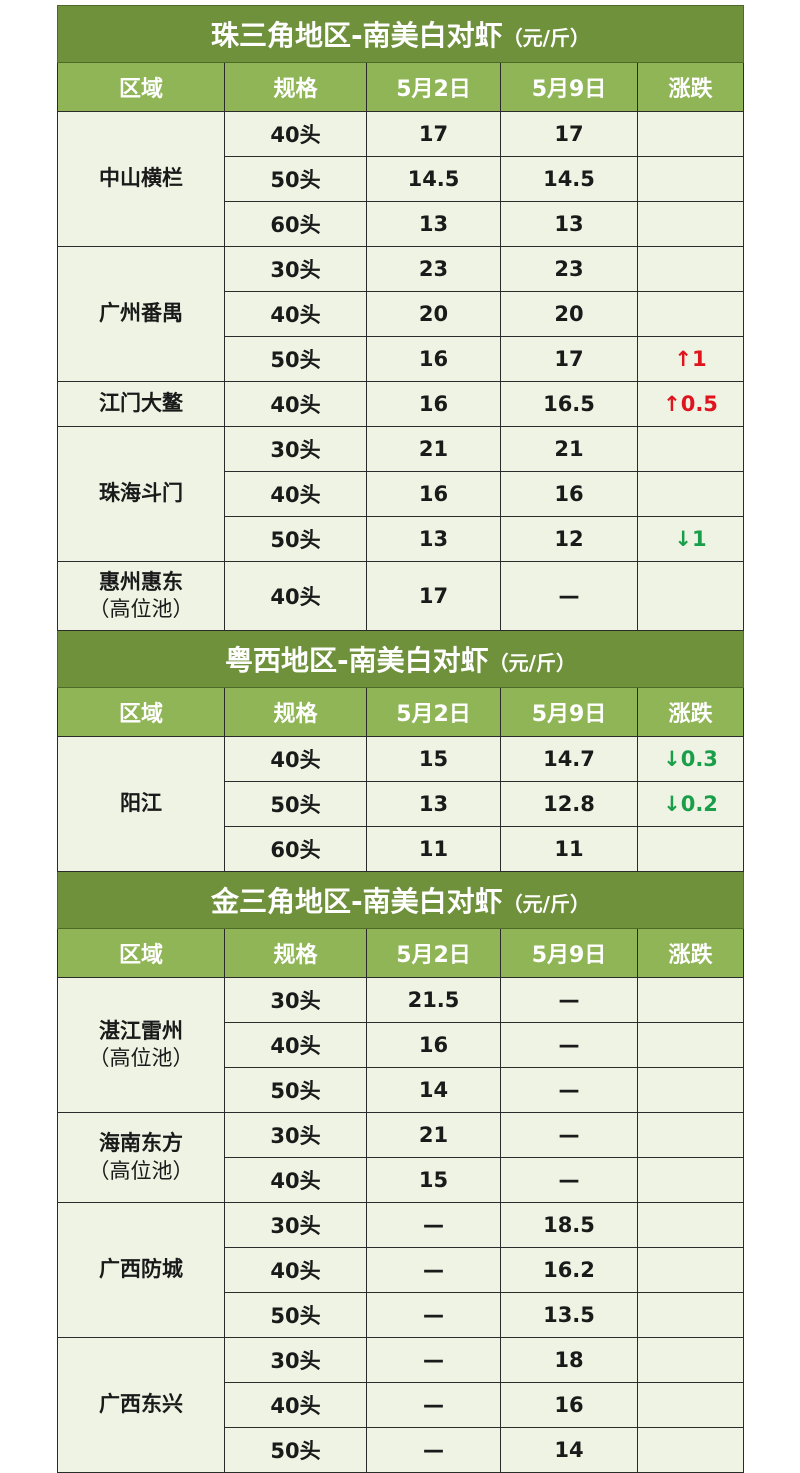  What do you see at coordinates (433, 314) in the screenshot?
I see `price-may2-cell: 20` at bounding box center [433, 314].